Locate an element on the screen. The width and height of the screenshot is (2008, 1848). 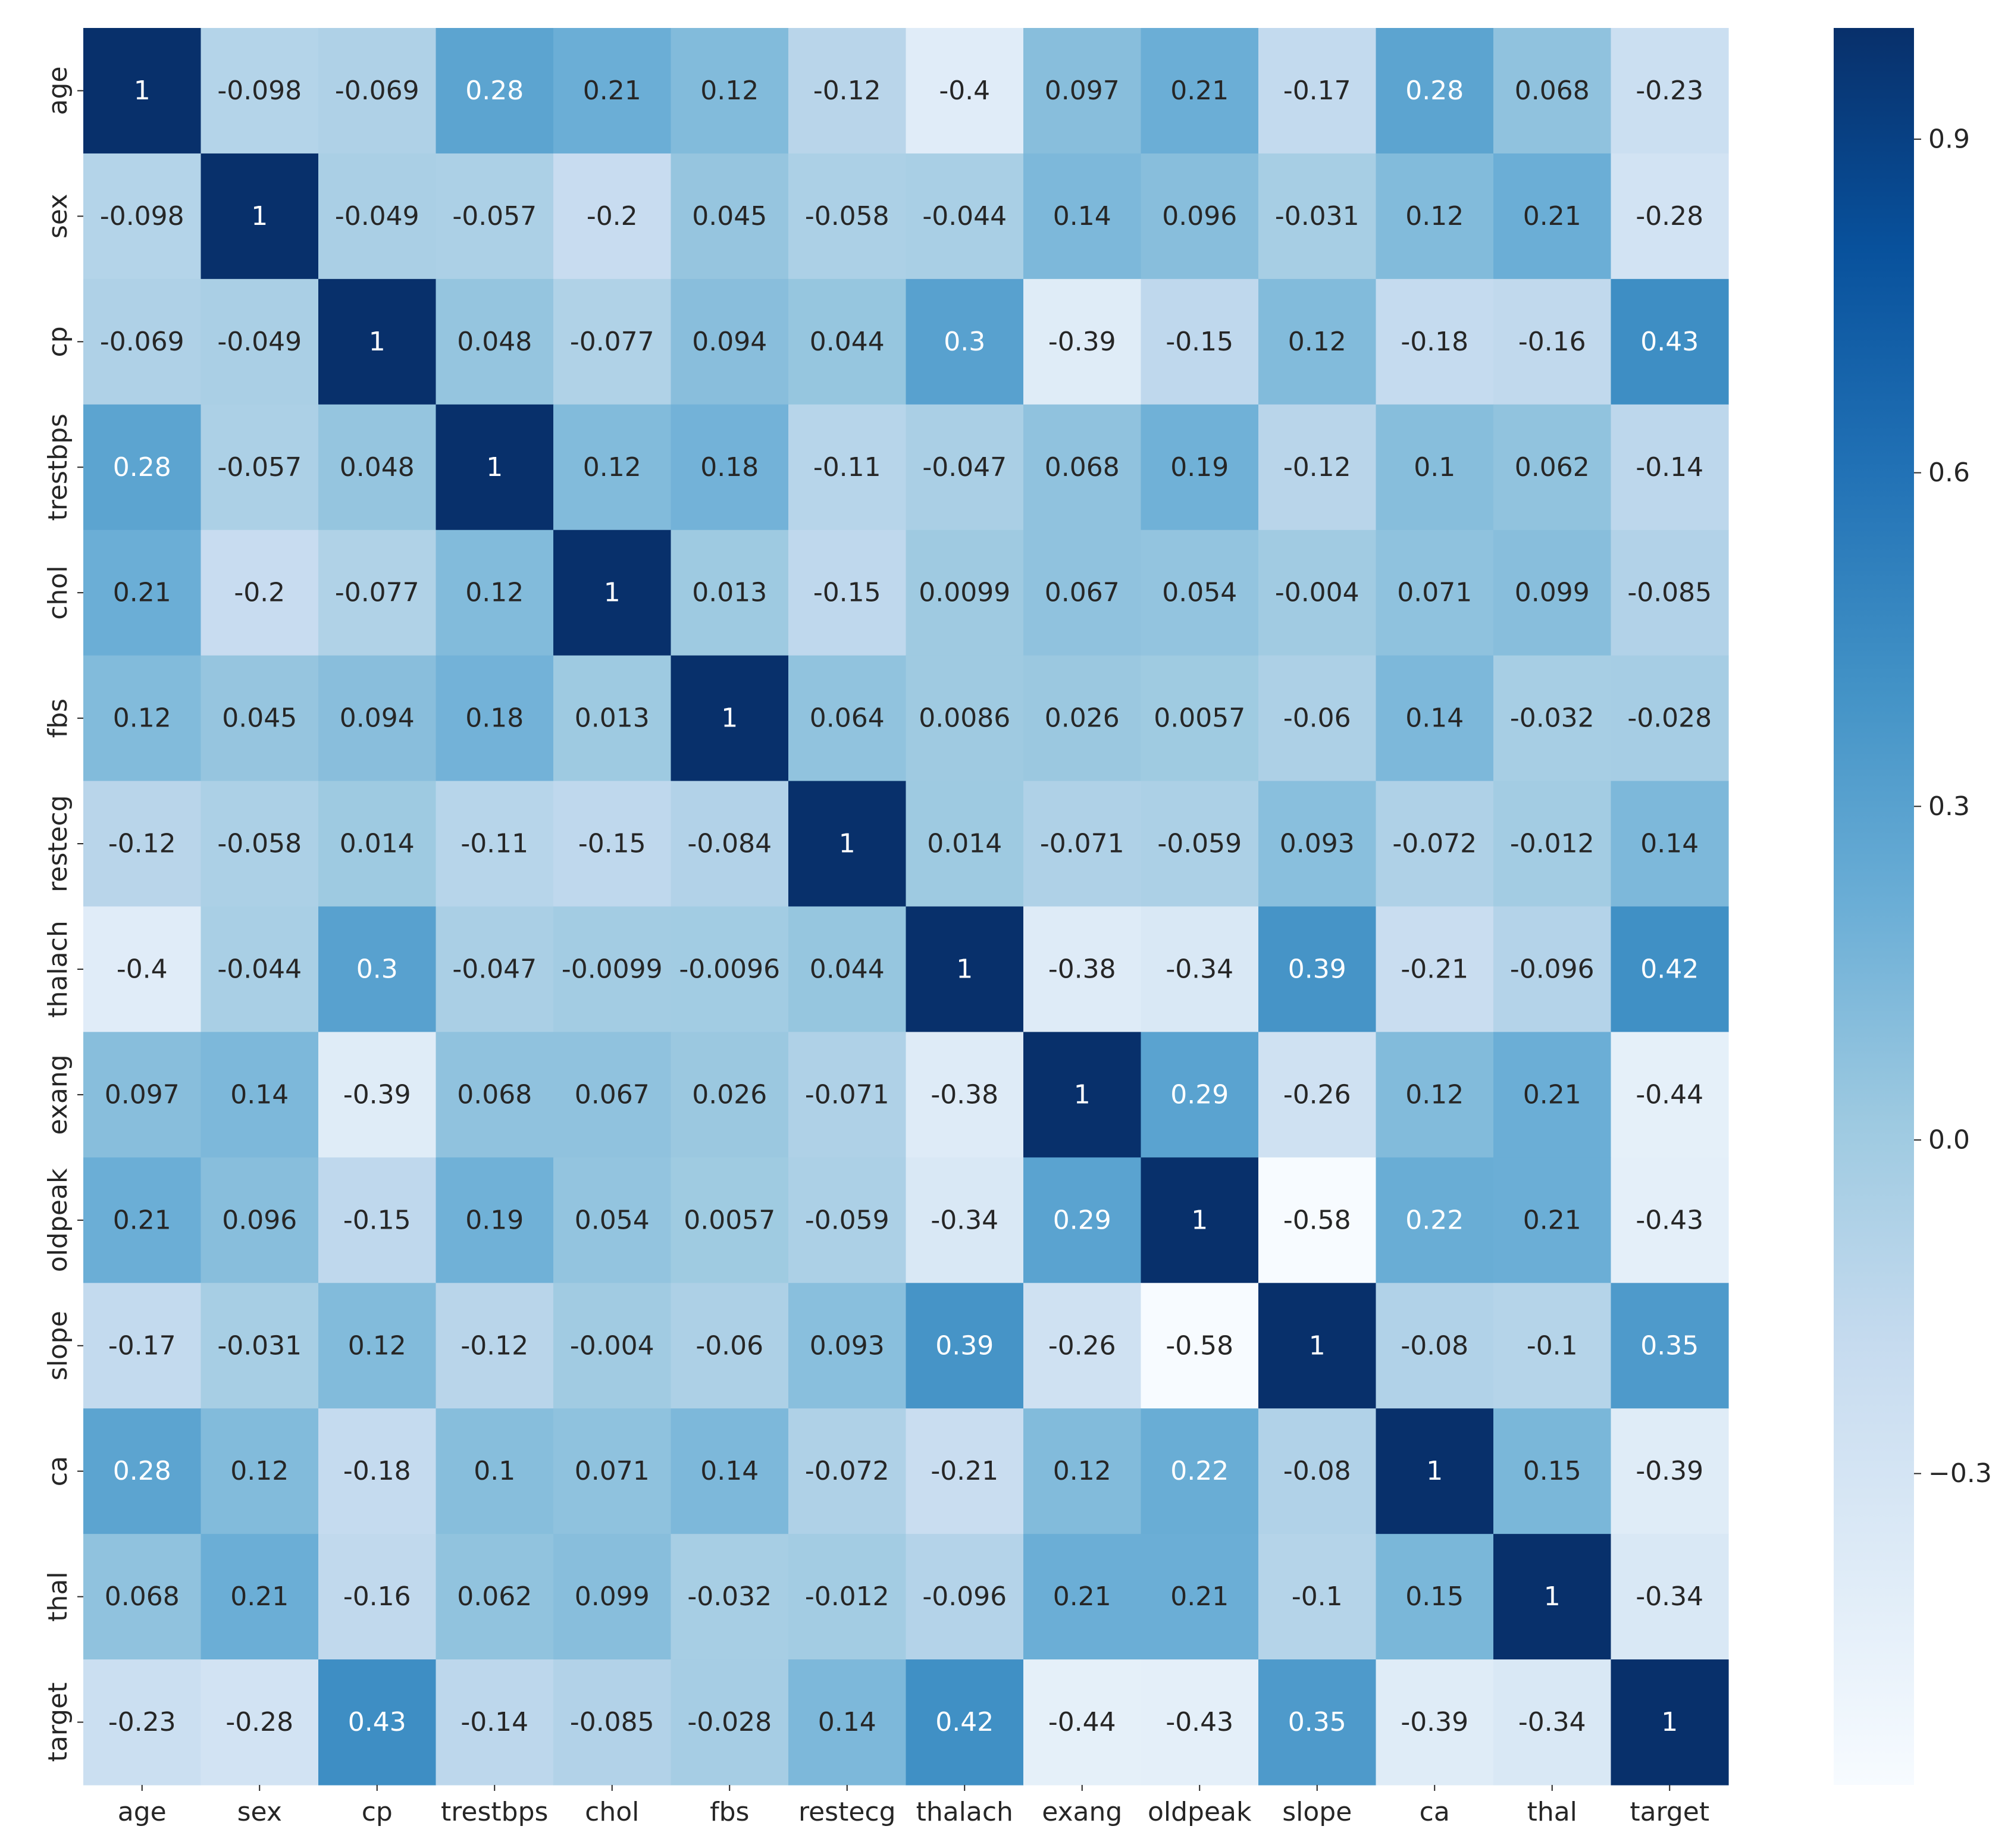
heatmap-cell-trestbps-exang is located at coordinates (1082, 467).